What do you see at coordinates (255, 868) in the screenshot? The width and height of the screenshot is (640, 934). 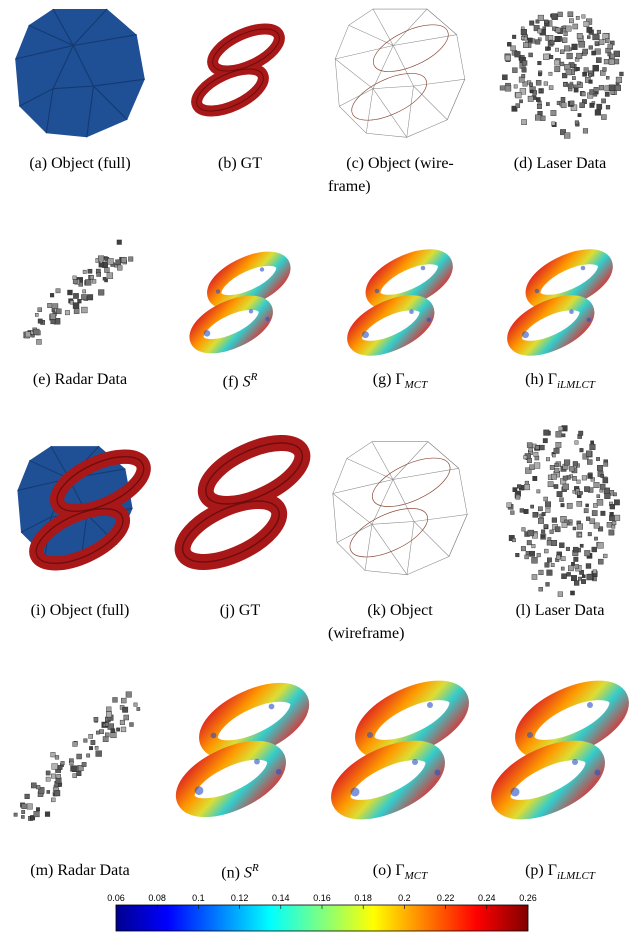 I see `caption-sup: R` at bounding box center [255, 868].